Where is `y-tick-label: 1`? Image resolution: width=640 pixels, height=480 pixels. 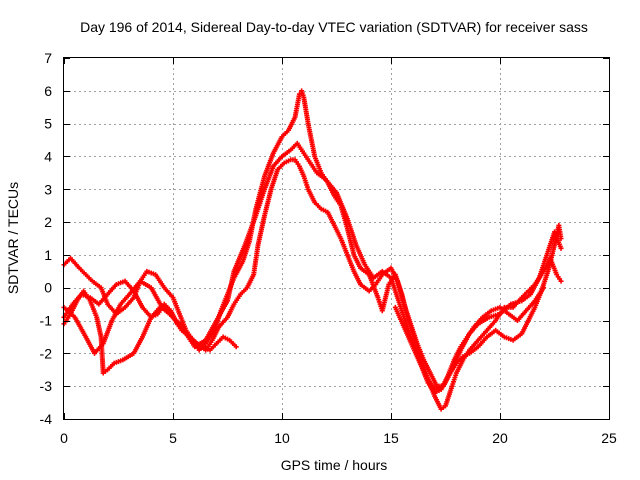
y-tick-label: 1 is located at coordinates (48, 255).